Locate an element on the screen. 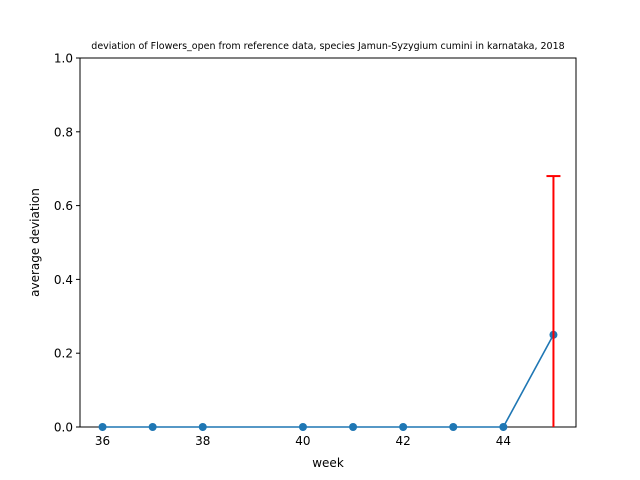 The width and height of the screenshot is (640, 480). x-tick-label: 42 is located at coordinates (403, 441).